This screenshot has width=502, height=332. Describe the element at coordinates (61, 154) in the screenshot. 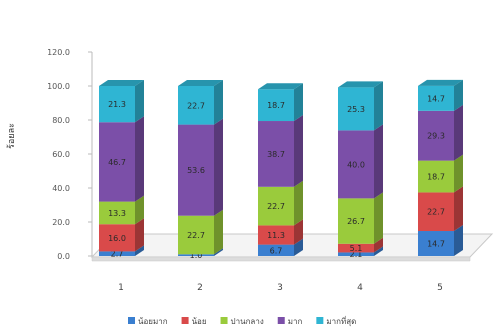

I see `y-tick-label: 60.0` at that location.